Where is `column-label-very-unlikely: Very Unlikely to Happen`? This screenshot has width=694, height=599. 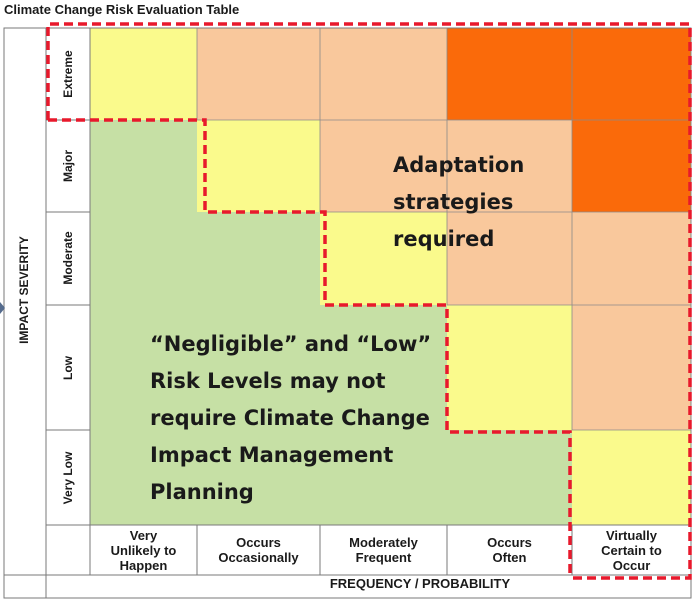 column-label-very-unlikely: Very Unlikely to Happen is located at coordinates (143, 550).